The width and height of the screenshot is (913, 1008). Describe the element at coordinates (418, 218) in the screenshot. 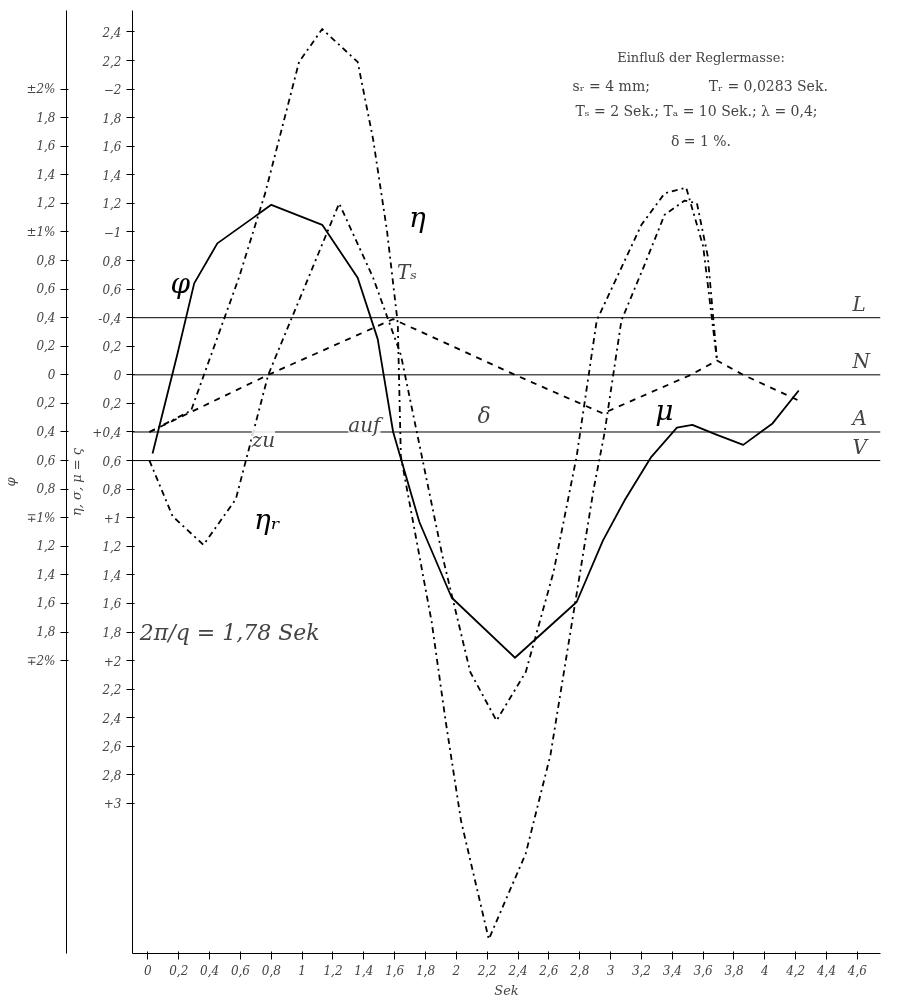

I see `series-label: η` at that location.